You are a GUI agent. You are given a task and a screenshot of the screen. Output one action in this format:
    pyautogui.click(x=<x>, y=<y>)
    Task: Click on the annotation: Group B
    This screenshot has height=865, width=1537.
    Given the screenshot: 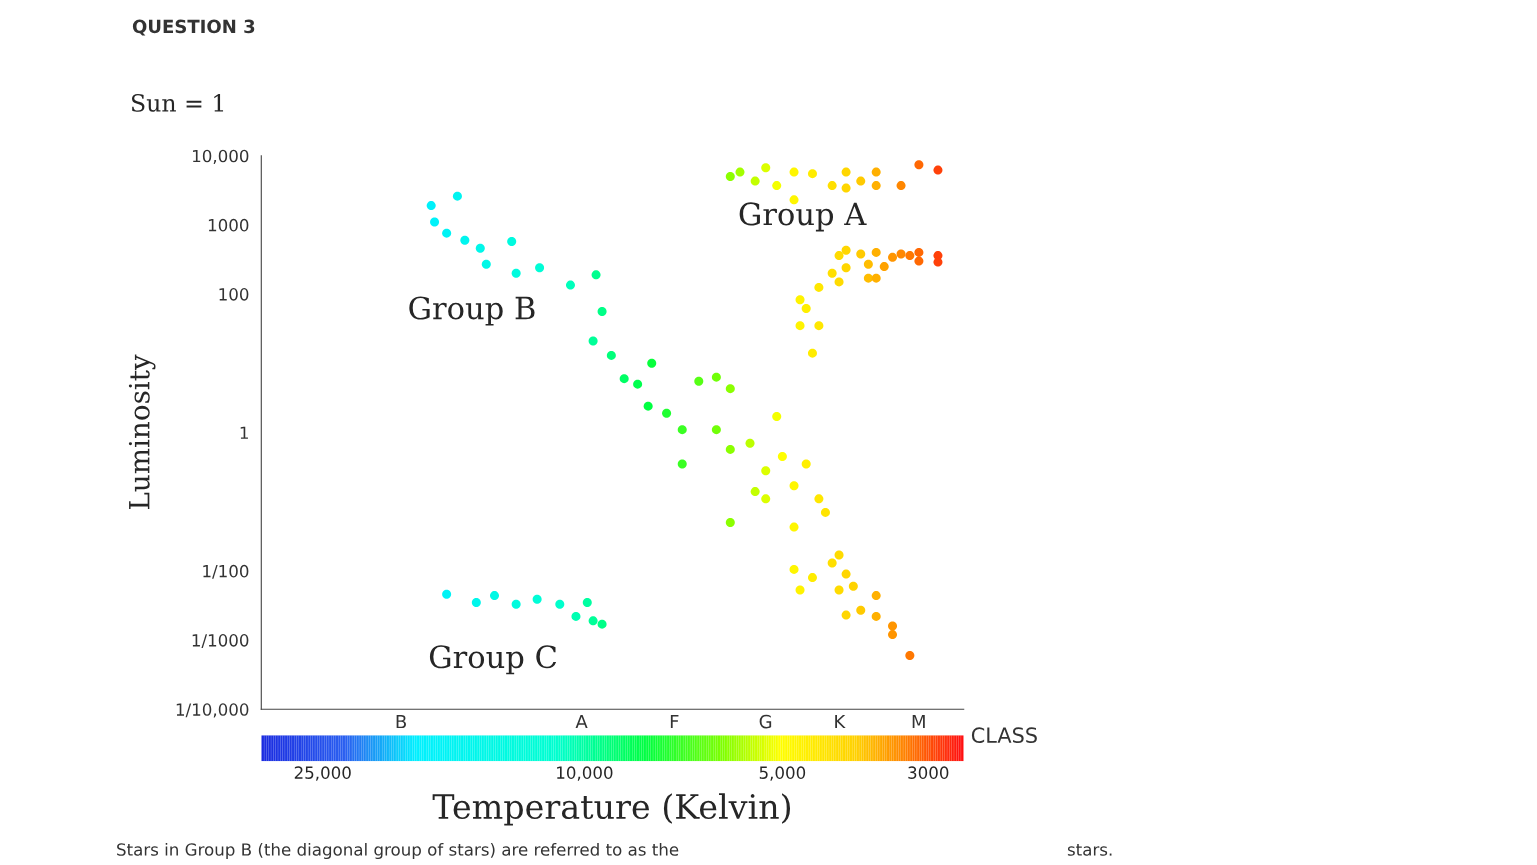 What is the action you would take?
    pyautogui.click(x=472, y=311)
    